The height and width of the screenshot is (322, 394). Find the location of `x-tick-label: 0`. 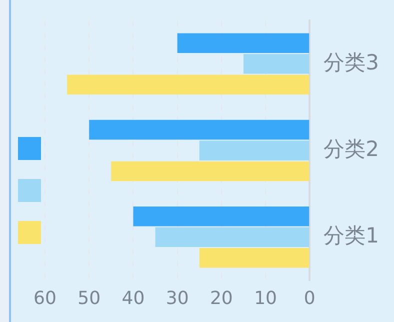

x-tick-label: 0 is located at coordinates (310, 298).